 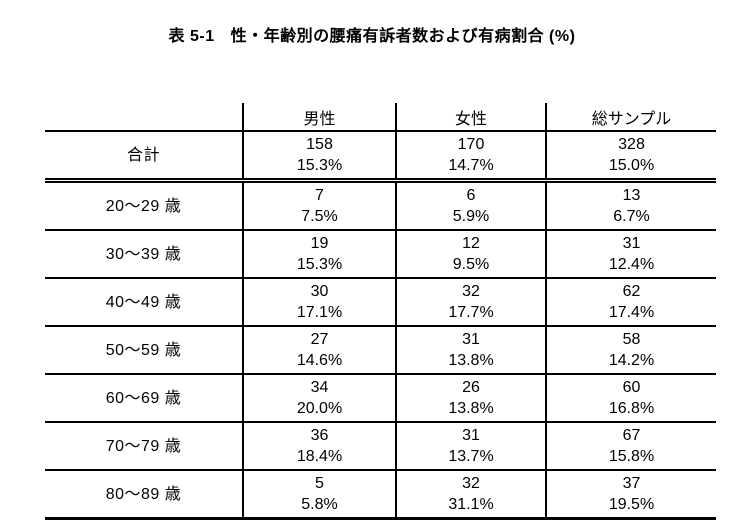 What do you see at coordinates (319, 205) in the screenshot?
I see `data-cell: 7 7.5%` at bounding box center [319, 205].